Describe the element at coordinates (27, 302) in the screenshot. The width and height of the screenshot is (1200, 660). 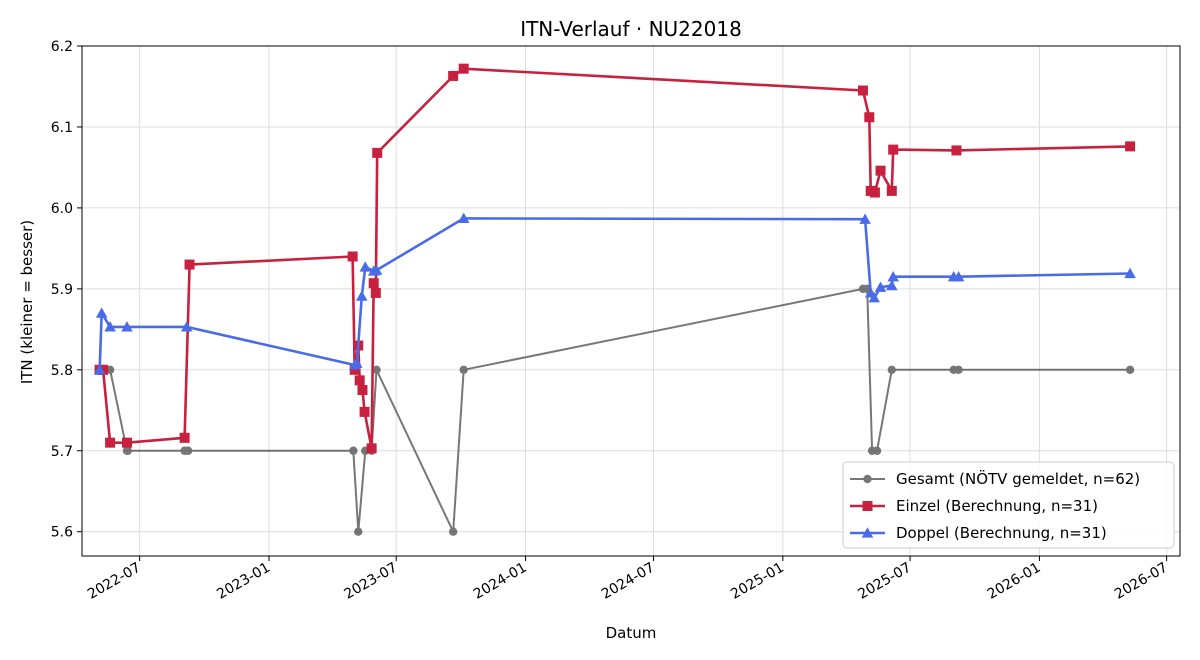
I see `y-axis-label: ITN (kleiner = besser)` at that location.